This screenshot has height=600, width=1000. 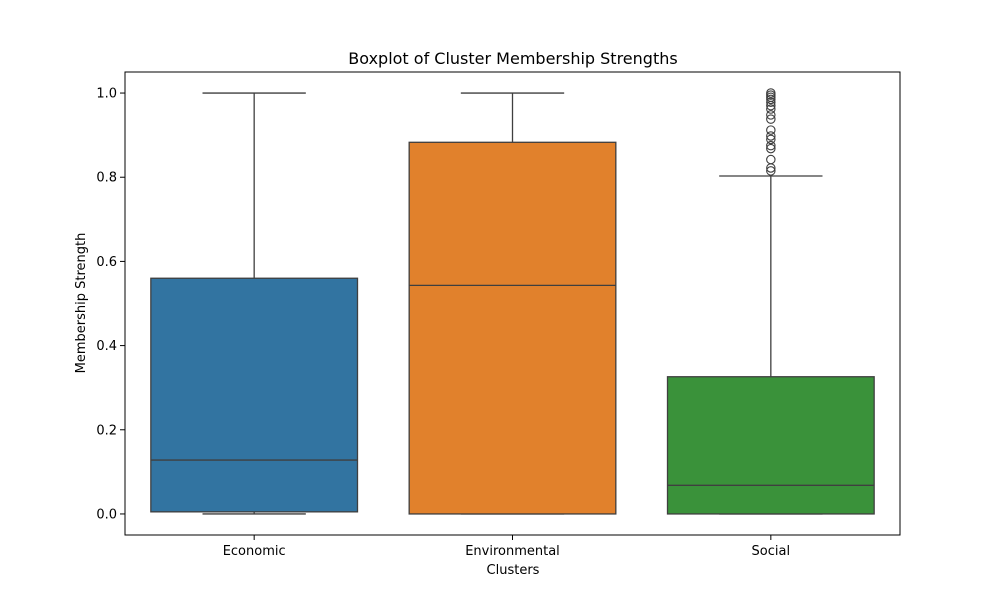 I want to click on x-tick-label: Social, so click(x=771, y=551).